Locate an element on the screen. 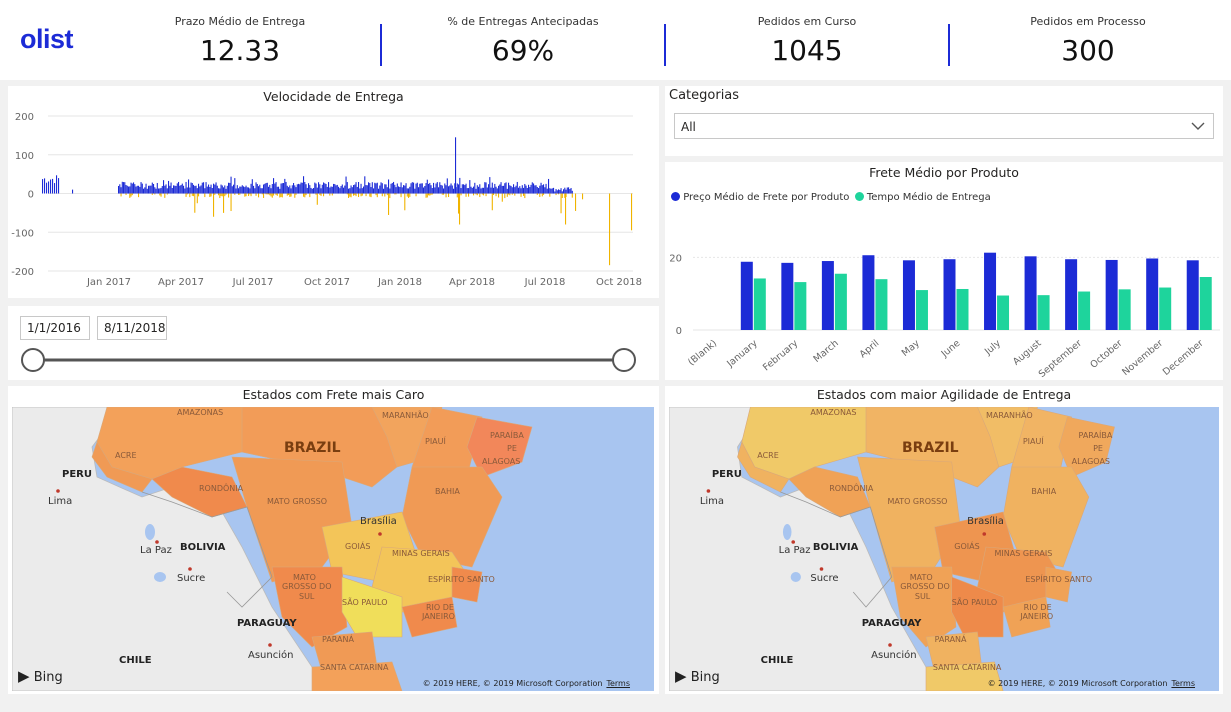 The image size is (1231, 712). state-rio is located at coordinates (429, 617).